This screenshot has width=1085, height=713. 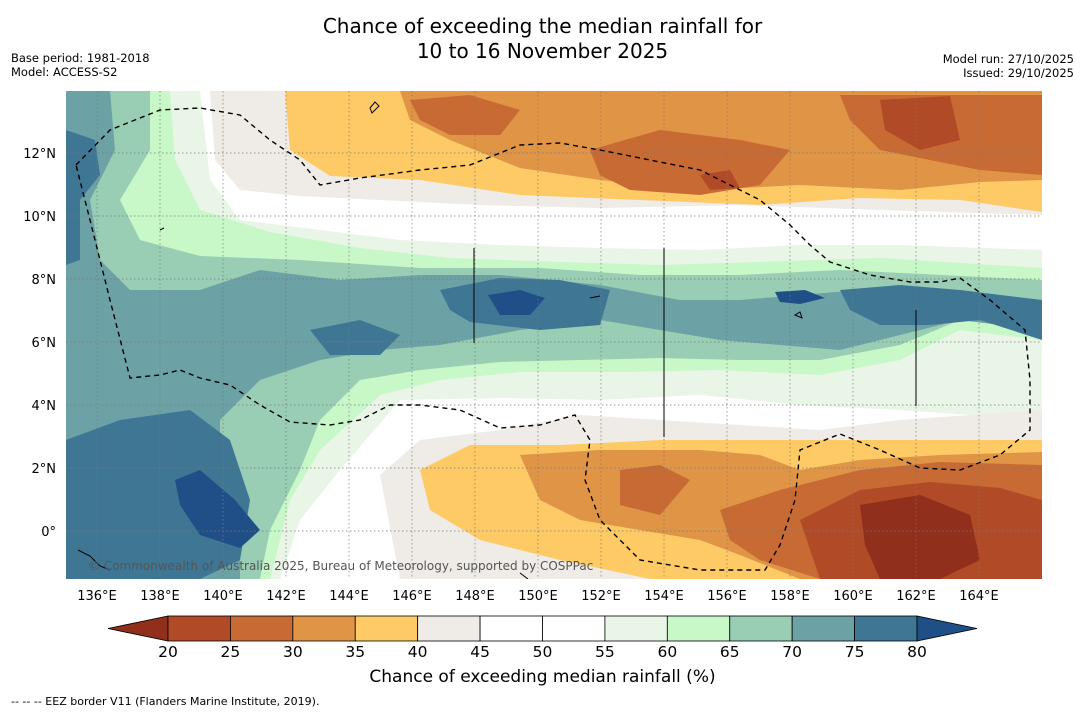 What do you see at coordinates (853, 596) in the screenshot?
I see `lon-label: 160°E` at bounding box center [853, 596].